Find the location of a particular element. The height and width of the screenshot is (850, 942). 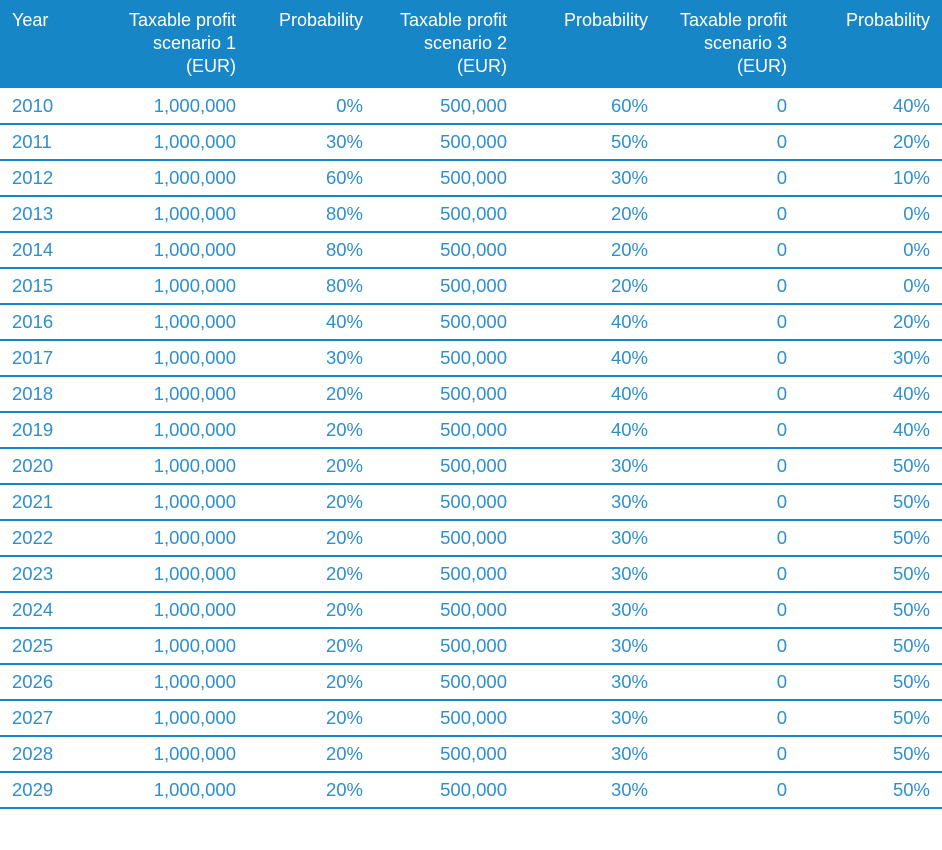

table-row: 2026 1,000,000 20% 500,000 30% 0 50% is located at coordinates (471, 682).